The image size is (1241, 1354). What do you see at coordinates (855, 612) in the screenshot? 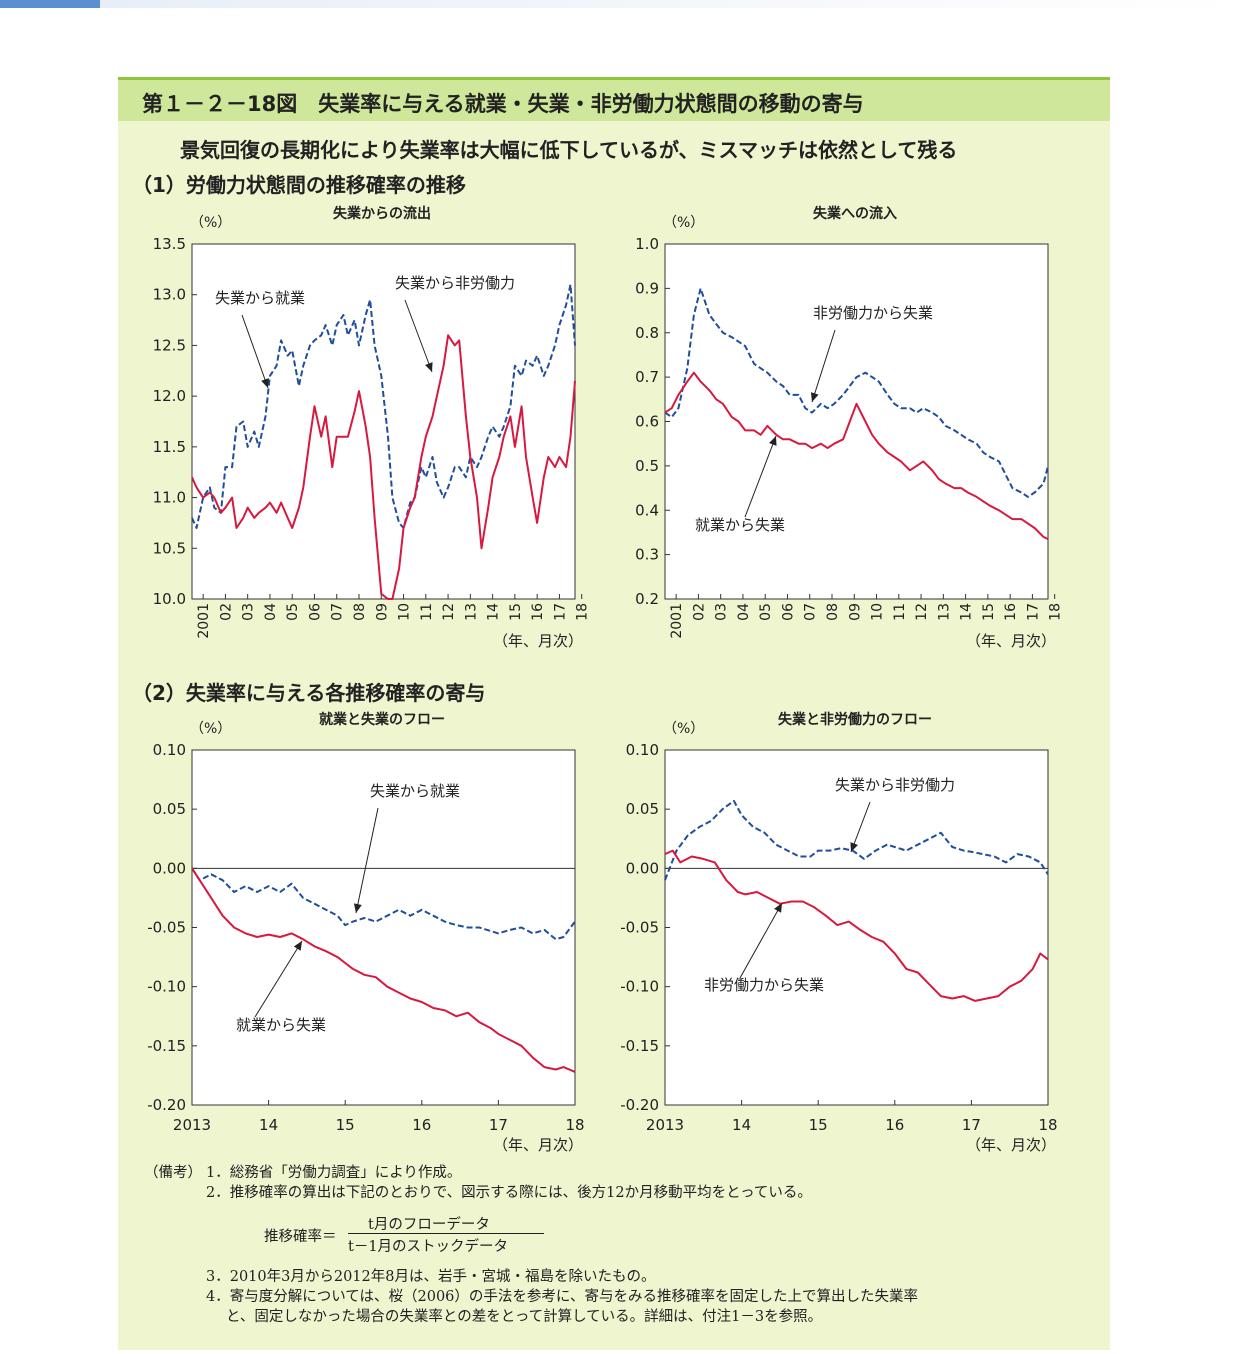
I see `c2-xtick-label: 09` at bounding box center [855, 612].